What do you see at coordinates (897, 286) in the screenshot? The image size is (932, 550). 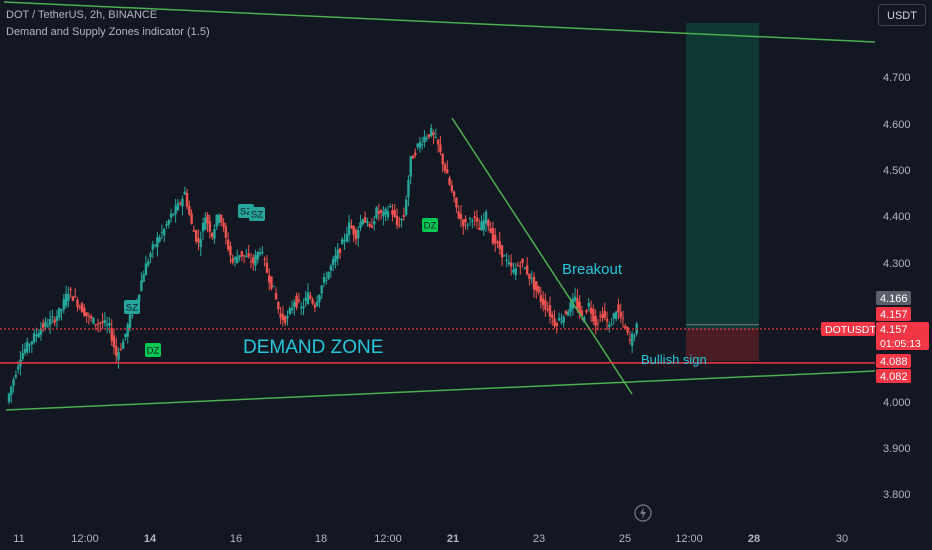 I see `price-axis: 4.700 4.600 4.500 4.400 4.300 4.000 3.900 3.800` at bounding box center [897, 286].